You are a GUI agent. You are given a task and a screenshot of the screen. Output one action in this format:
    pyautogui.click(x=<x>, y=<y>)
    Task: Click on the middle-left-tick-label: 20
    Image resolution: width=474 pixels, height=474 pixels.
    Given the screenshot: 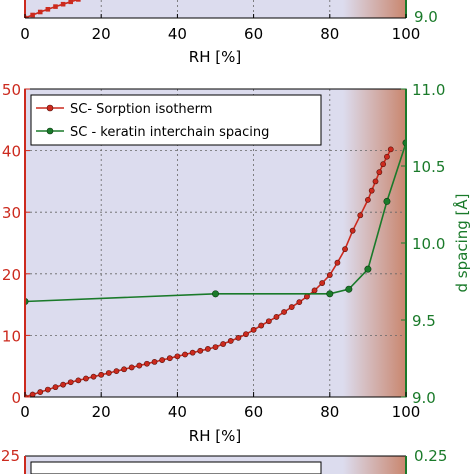 What is the action you would take?
    pyautogui.click(x=11, y=275)
    